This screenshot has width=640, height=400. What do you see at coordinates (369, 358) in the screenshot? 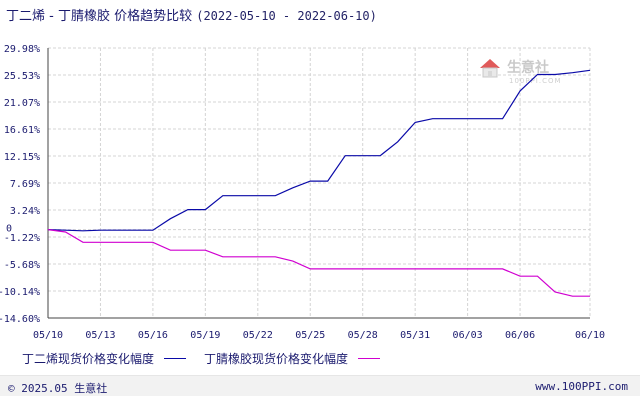
I see `legend-swatch-nbr` at bounding box center [369, 358].